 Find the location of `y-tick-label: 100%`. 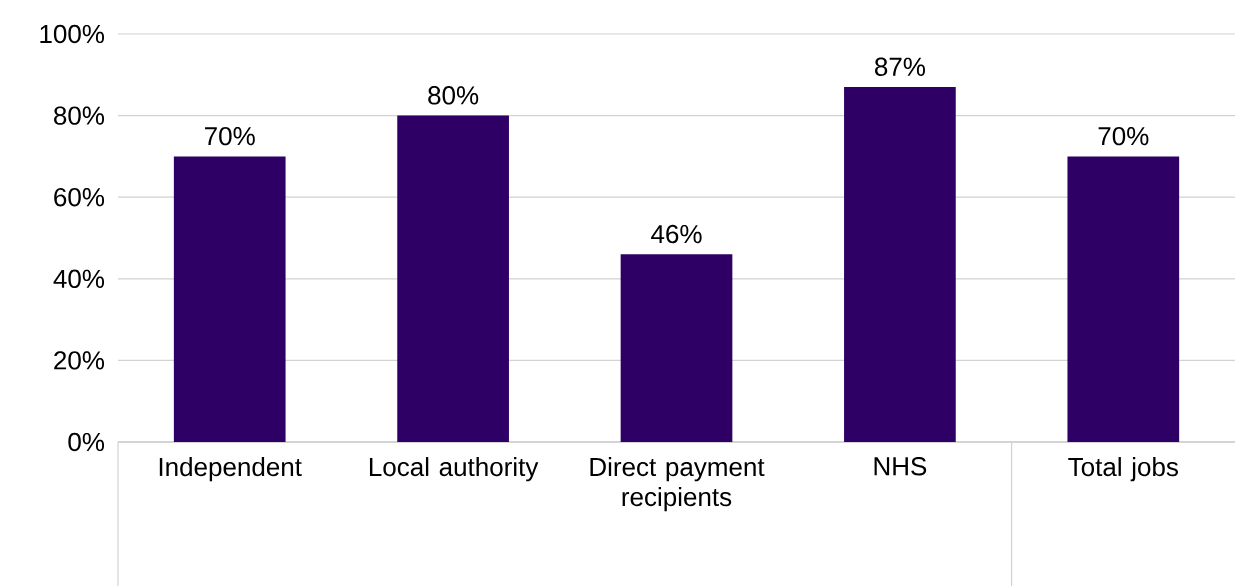

y-tick-label: 100% is located at coordinates (72, 34).